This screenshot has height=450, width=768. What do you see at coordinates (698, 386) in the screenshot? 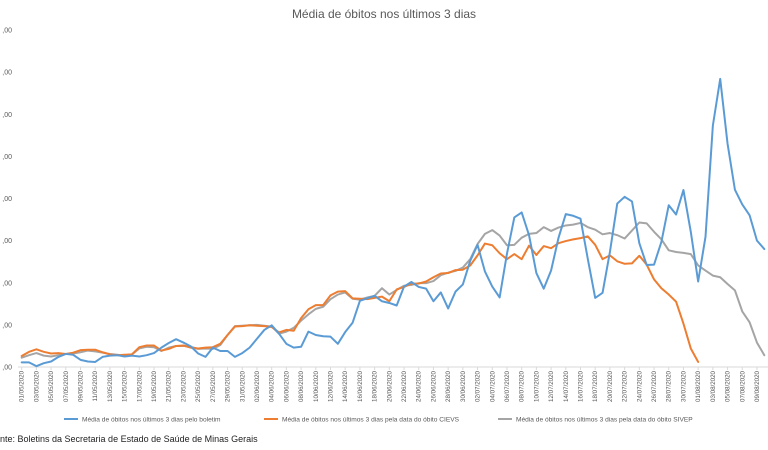
I see `x-tick-label: 01/08/2020` at bounding box center [698, 386].